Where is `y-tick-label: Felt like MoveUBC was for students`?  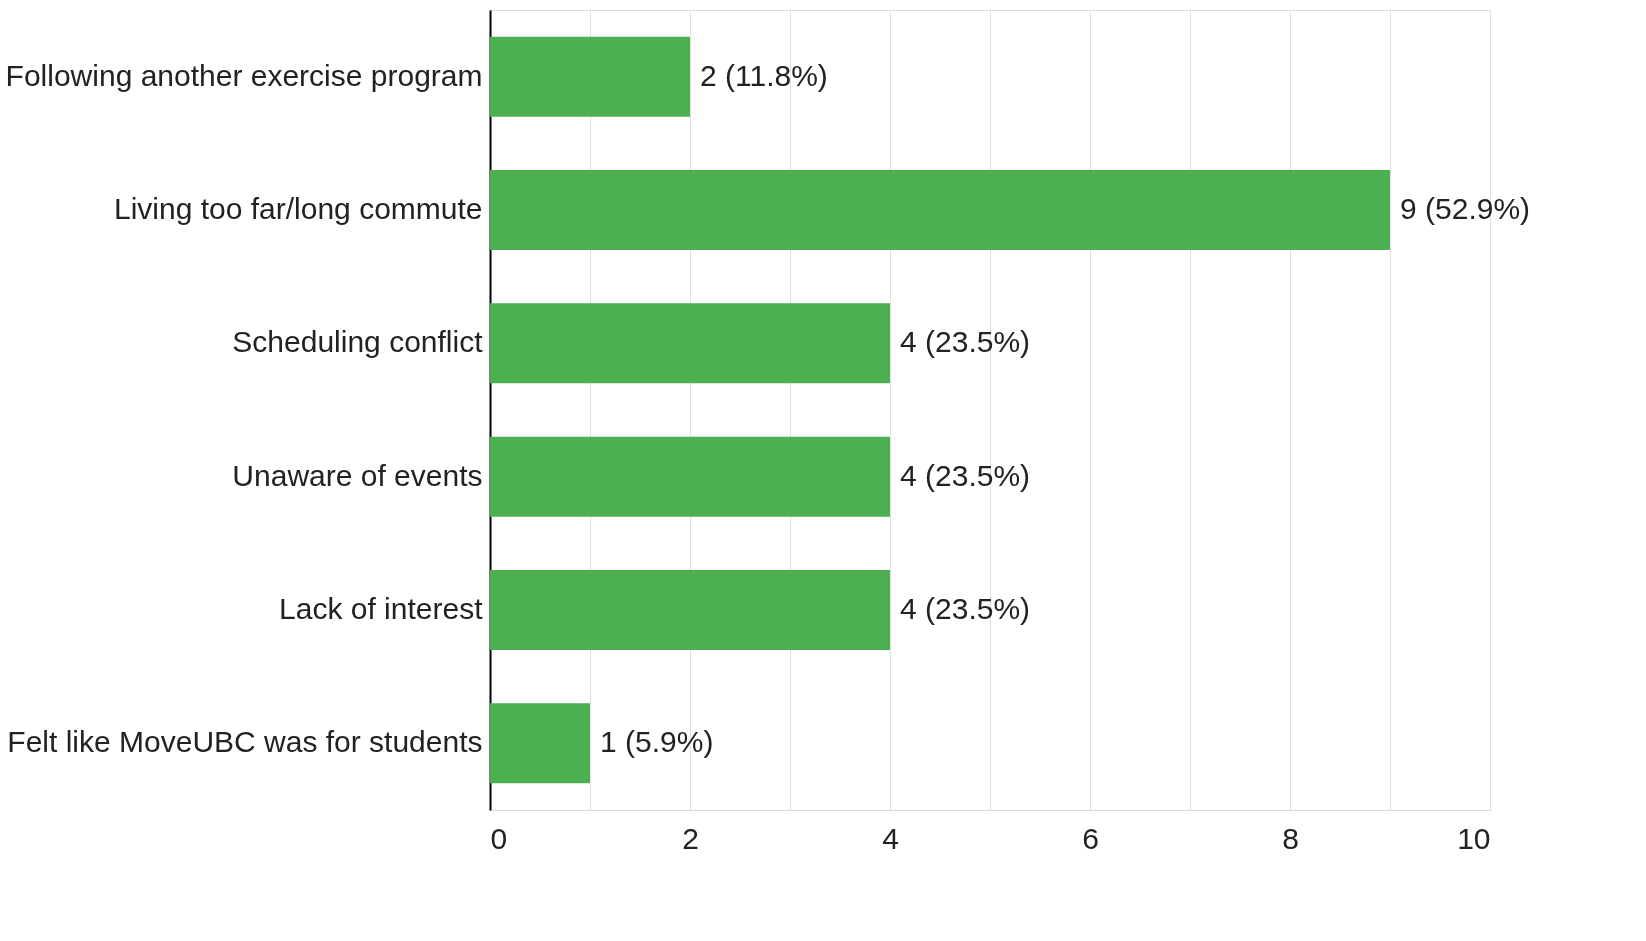
y-tick-label: Felt like MoveUBC was for students is located at coordinates (245, 742).